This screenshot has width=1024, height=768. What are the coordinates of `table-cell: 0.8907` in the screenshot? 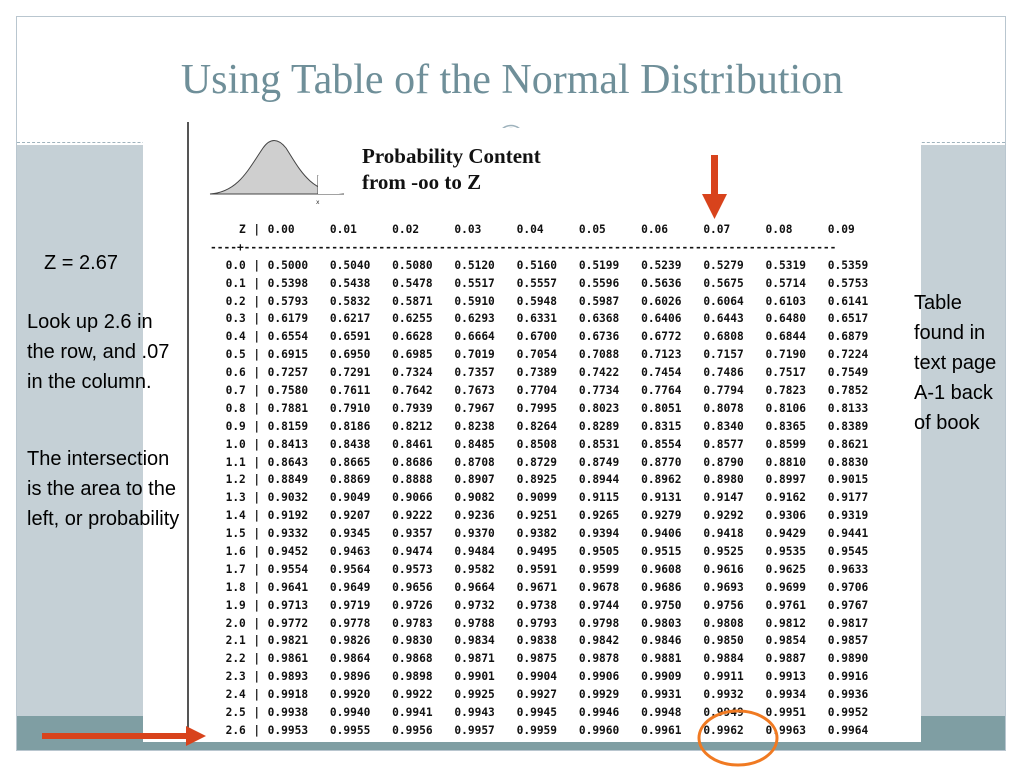 It's located at (474, 480).